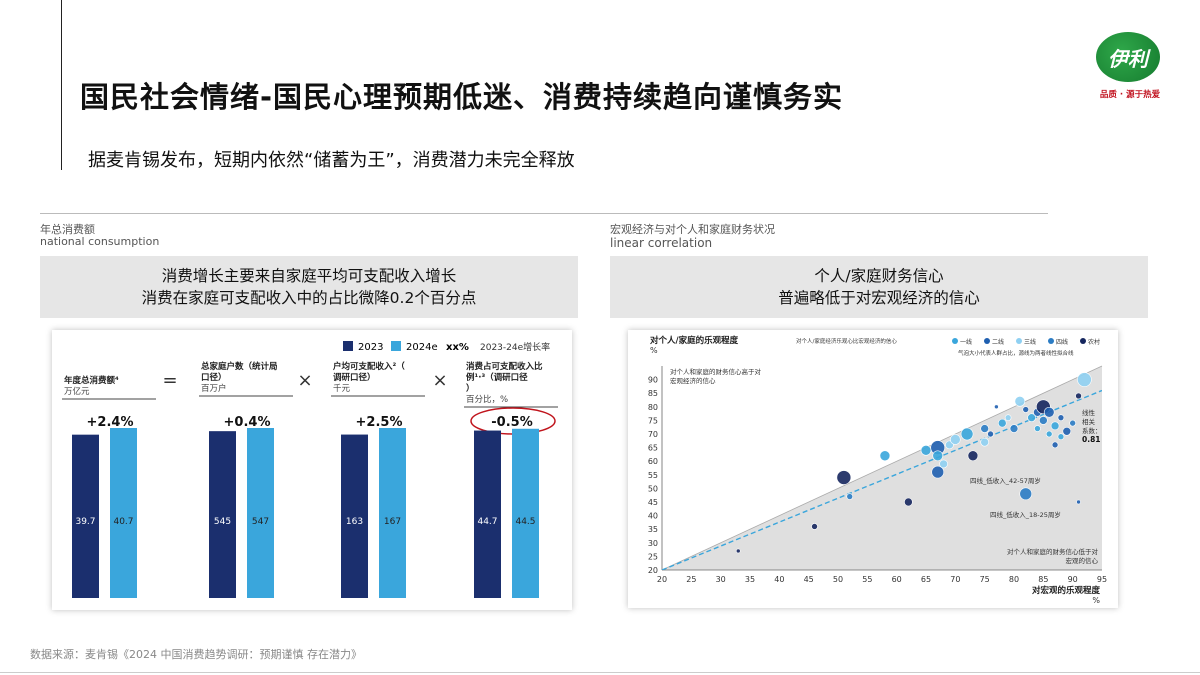  I want to click on legend-growth-sample: xx%, so click(457, 347).